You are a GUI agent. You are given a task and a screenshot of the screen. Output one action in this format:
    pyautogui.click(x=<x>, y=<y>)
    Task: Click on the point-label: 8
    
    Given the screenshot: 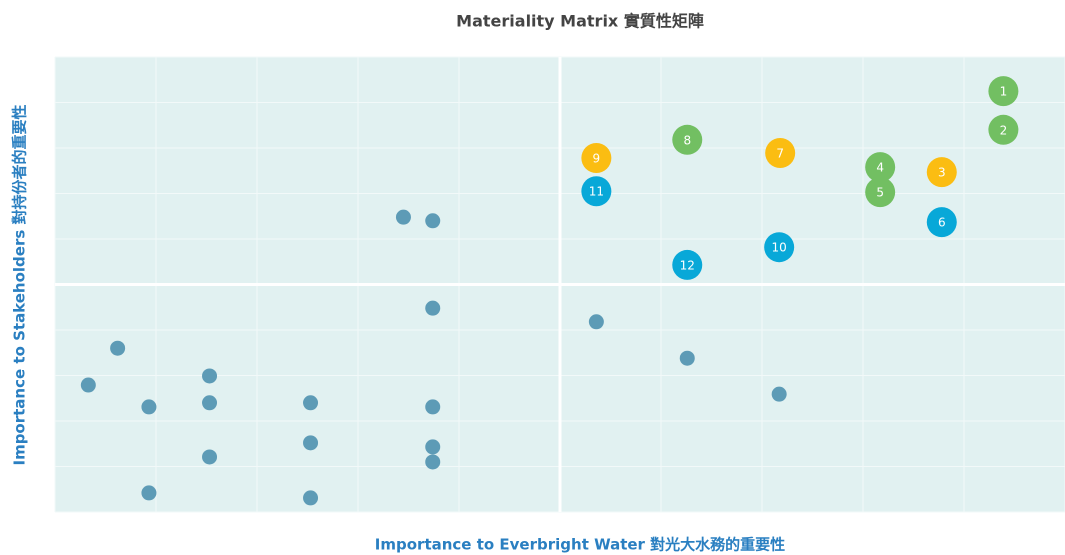 What is the action you would take?
    pyautogui.click(x=687, y=140)
    